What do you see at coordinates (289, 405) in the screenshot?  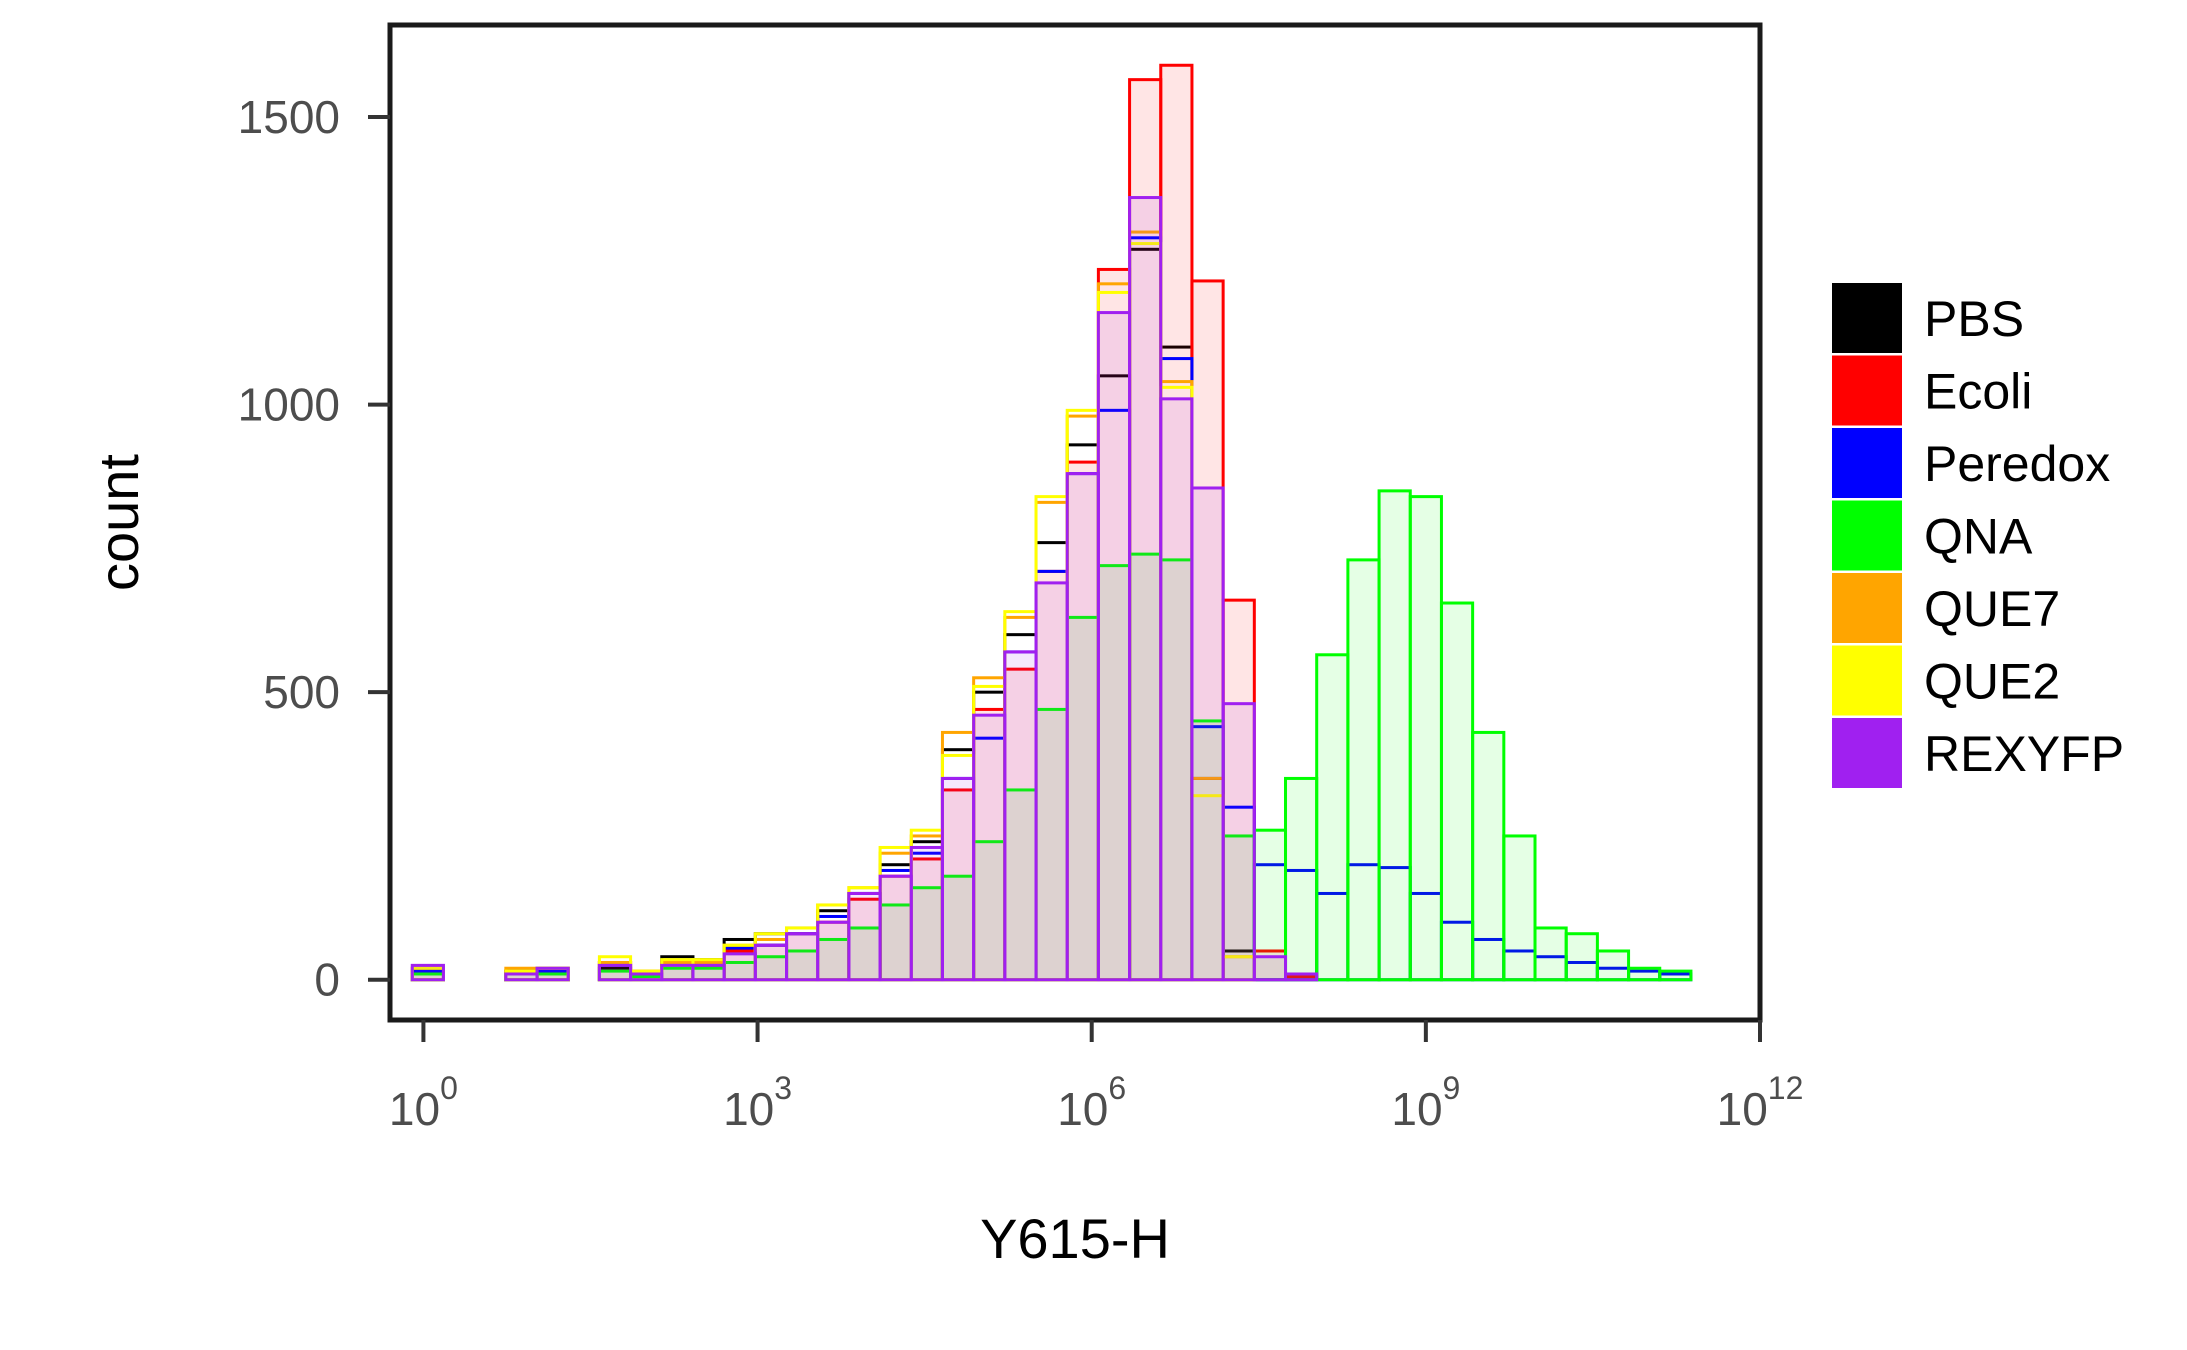 I see `y-tick-label: 1000` at bounding box center [289, 405].